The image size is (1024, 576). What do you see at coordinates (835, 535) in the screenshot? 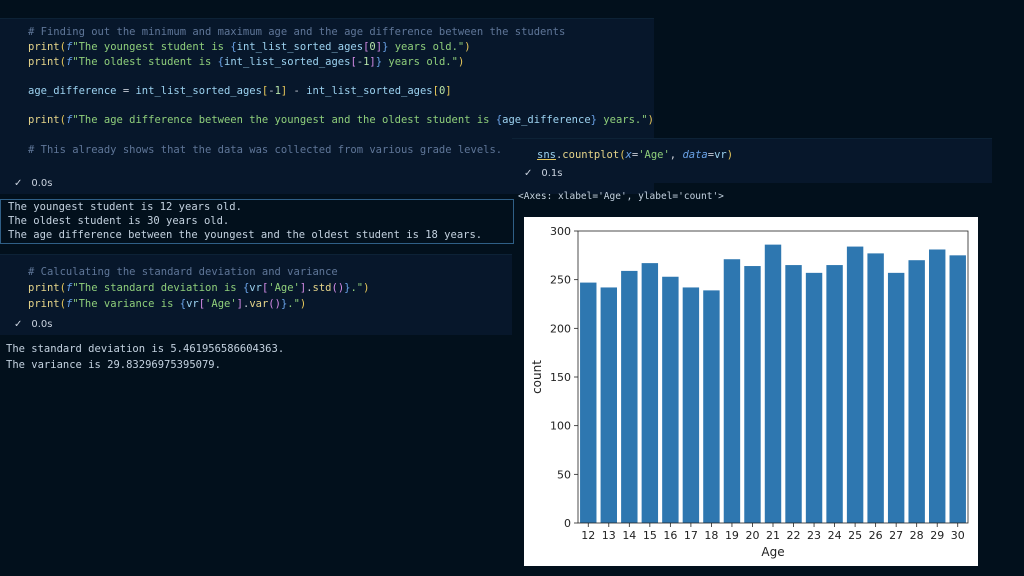
I see `x-tick-label: 24` at bounding box center [835, 535].